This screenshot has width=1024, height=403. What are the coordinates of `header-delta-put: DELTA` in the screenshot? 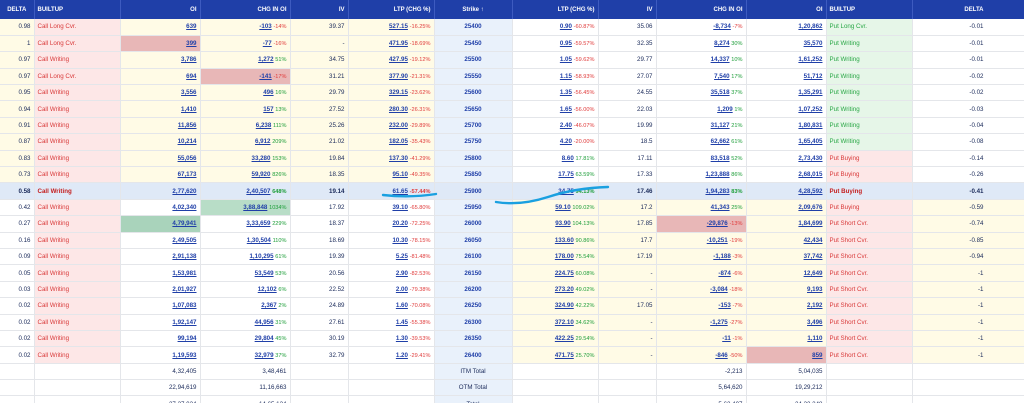 It's located at (968, 9).